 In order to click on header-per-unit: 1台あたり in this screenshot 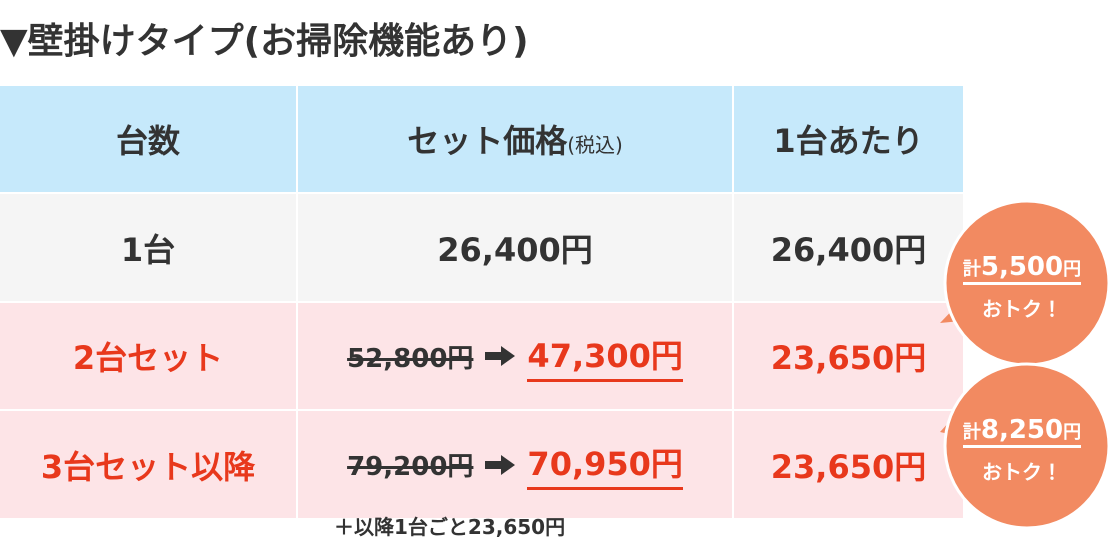, I will do `click(848, 139)`.